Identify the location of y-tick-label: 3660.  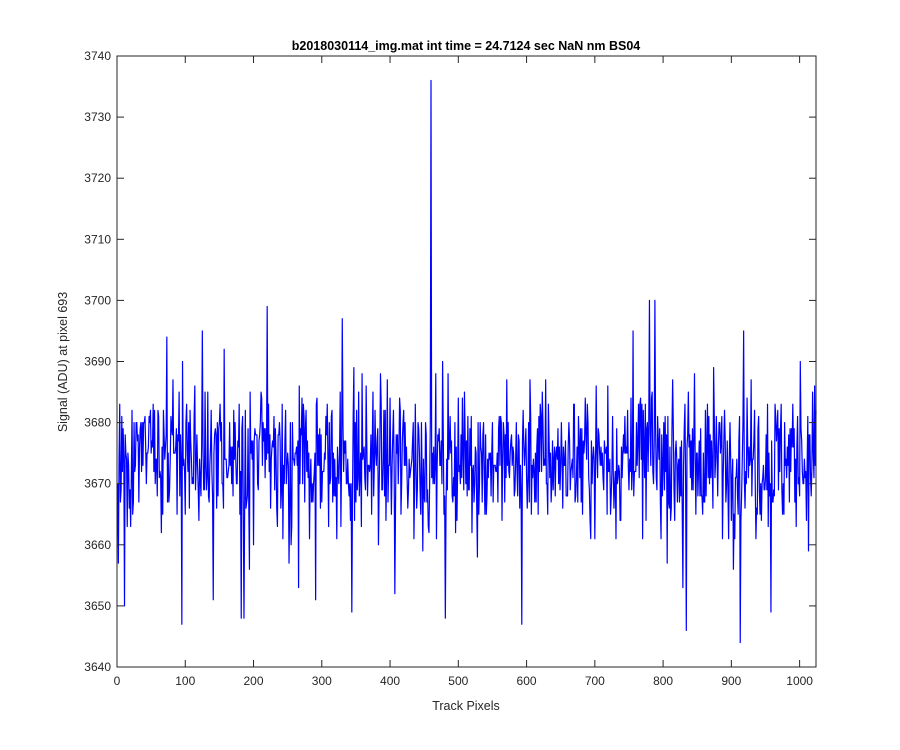
(97, 545).